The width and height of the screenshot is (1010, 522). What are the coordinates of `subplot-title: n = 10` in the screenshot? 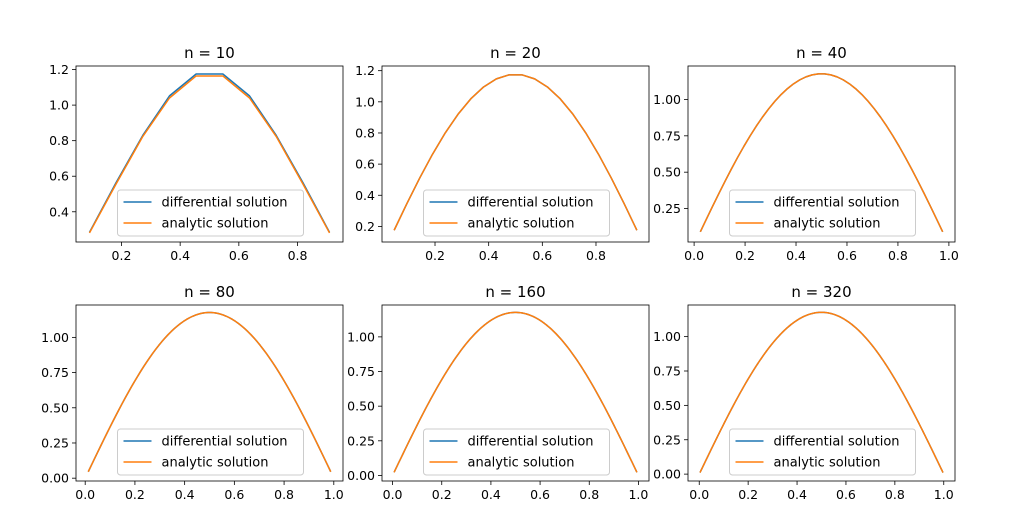 It's located at (209, 53).